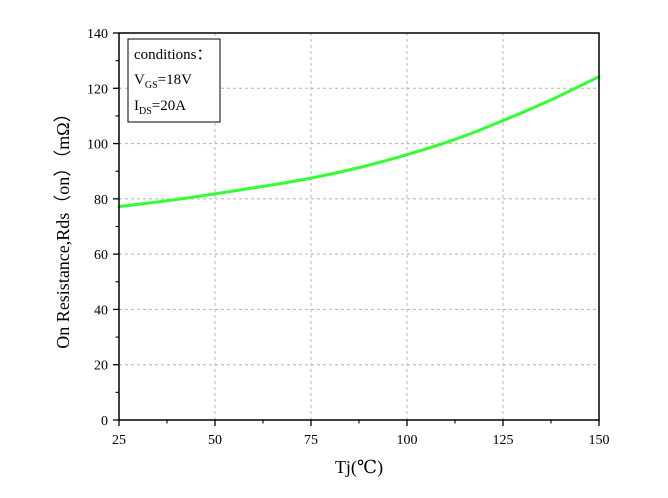 The width and height of the screenshot is (668, 498). I want to click on annotation-box, so click(174, 80).